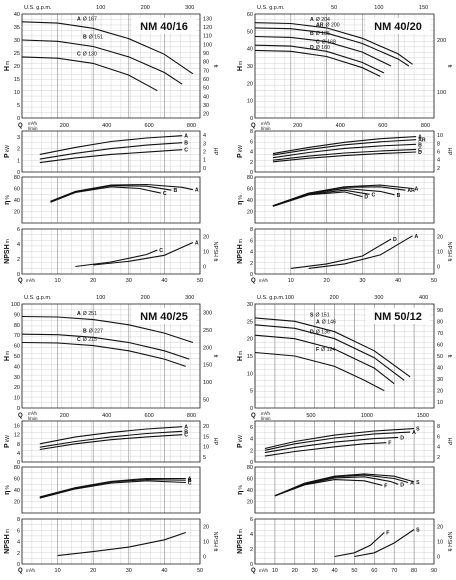 The width and height of the screenshot is (456, 580). Describe the element at coordinates (440, 380) in the screenshot. I see `right-tick-label: 30` at that location.